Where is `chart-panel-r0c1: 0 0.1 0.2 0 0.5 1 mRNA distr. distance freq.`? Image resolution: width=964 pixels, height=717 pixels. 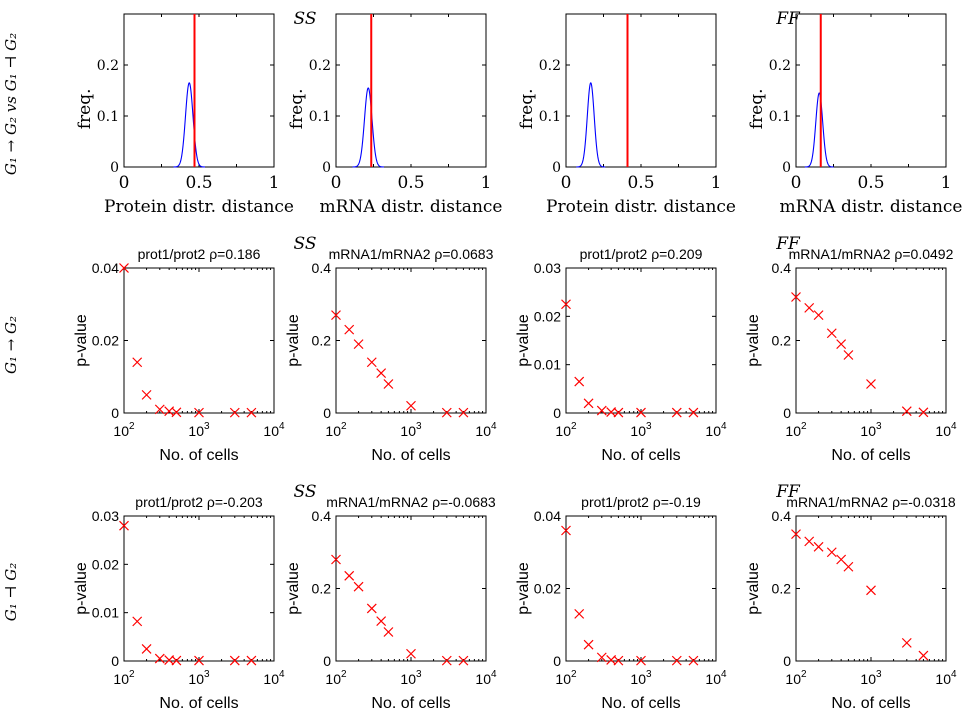 chart-panel-r0c1: 0 0.1 0.2 0 0.5 1 mRNA distr. distance freq. is located at coordinates (395, 115).